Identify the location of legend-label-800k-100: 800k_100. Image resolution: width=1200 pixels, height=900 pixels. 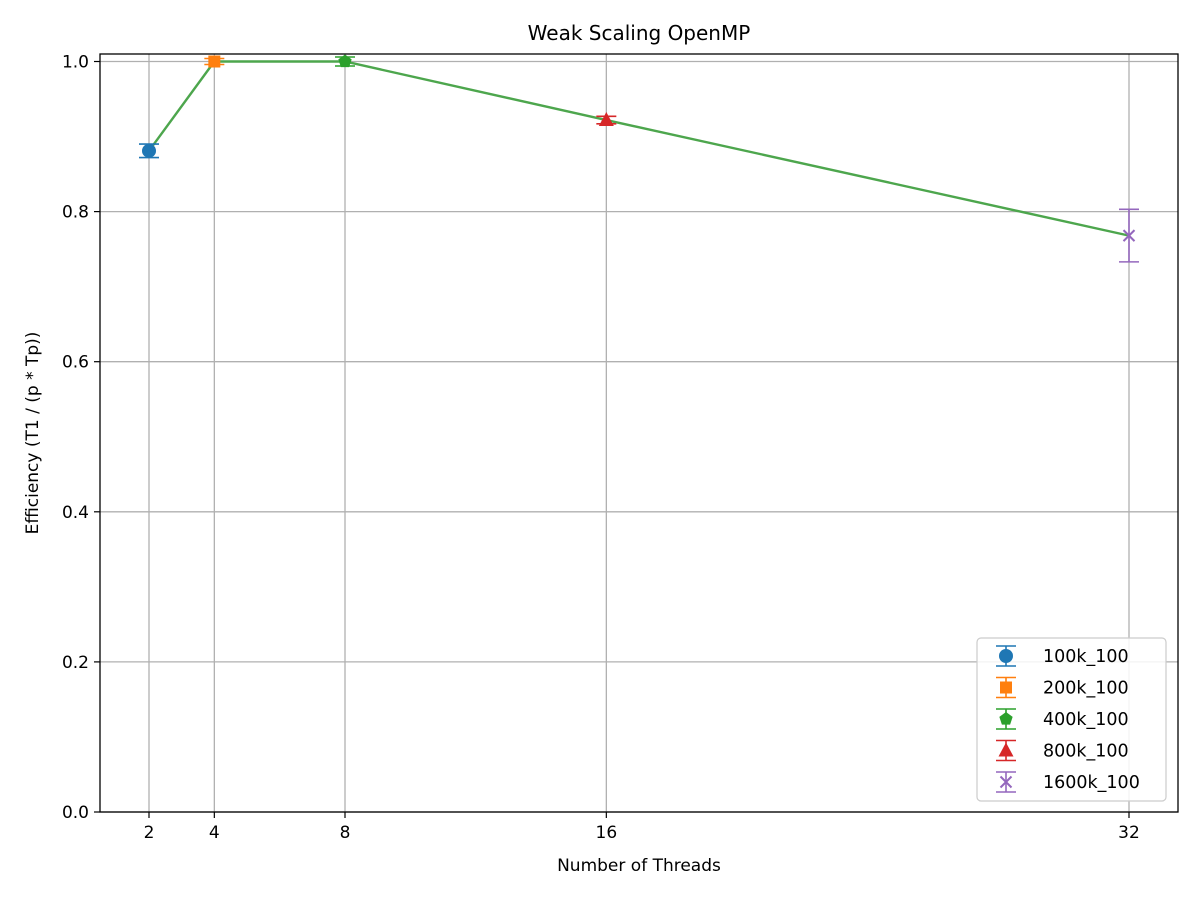
(1086, 752).